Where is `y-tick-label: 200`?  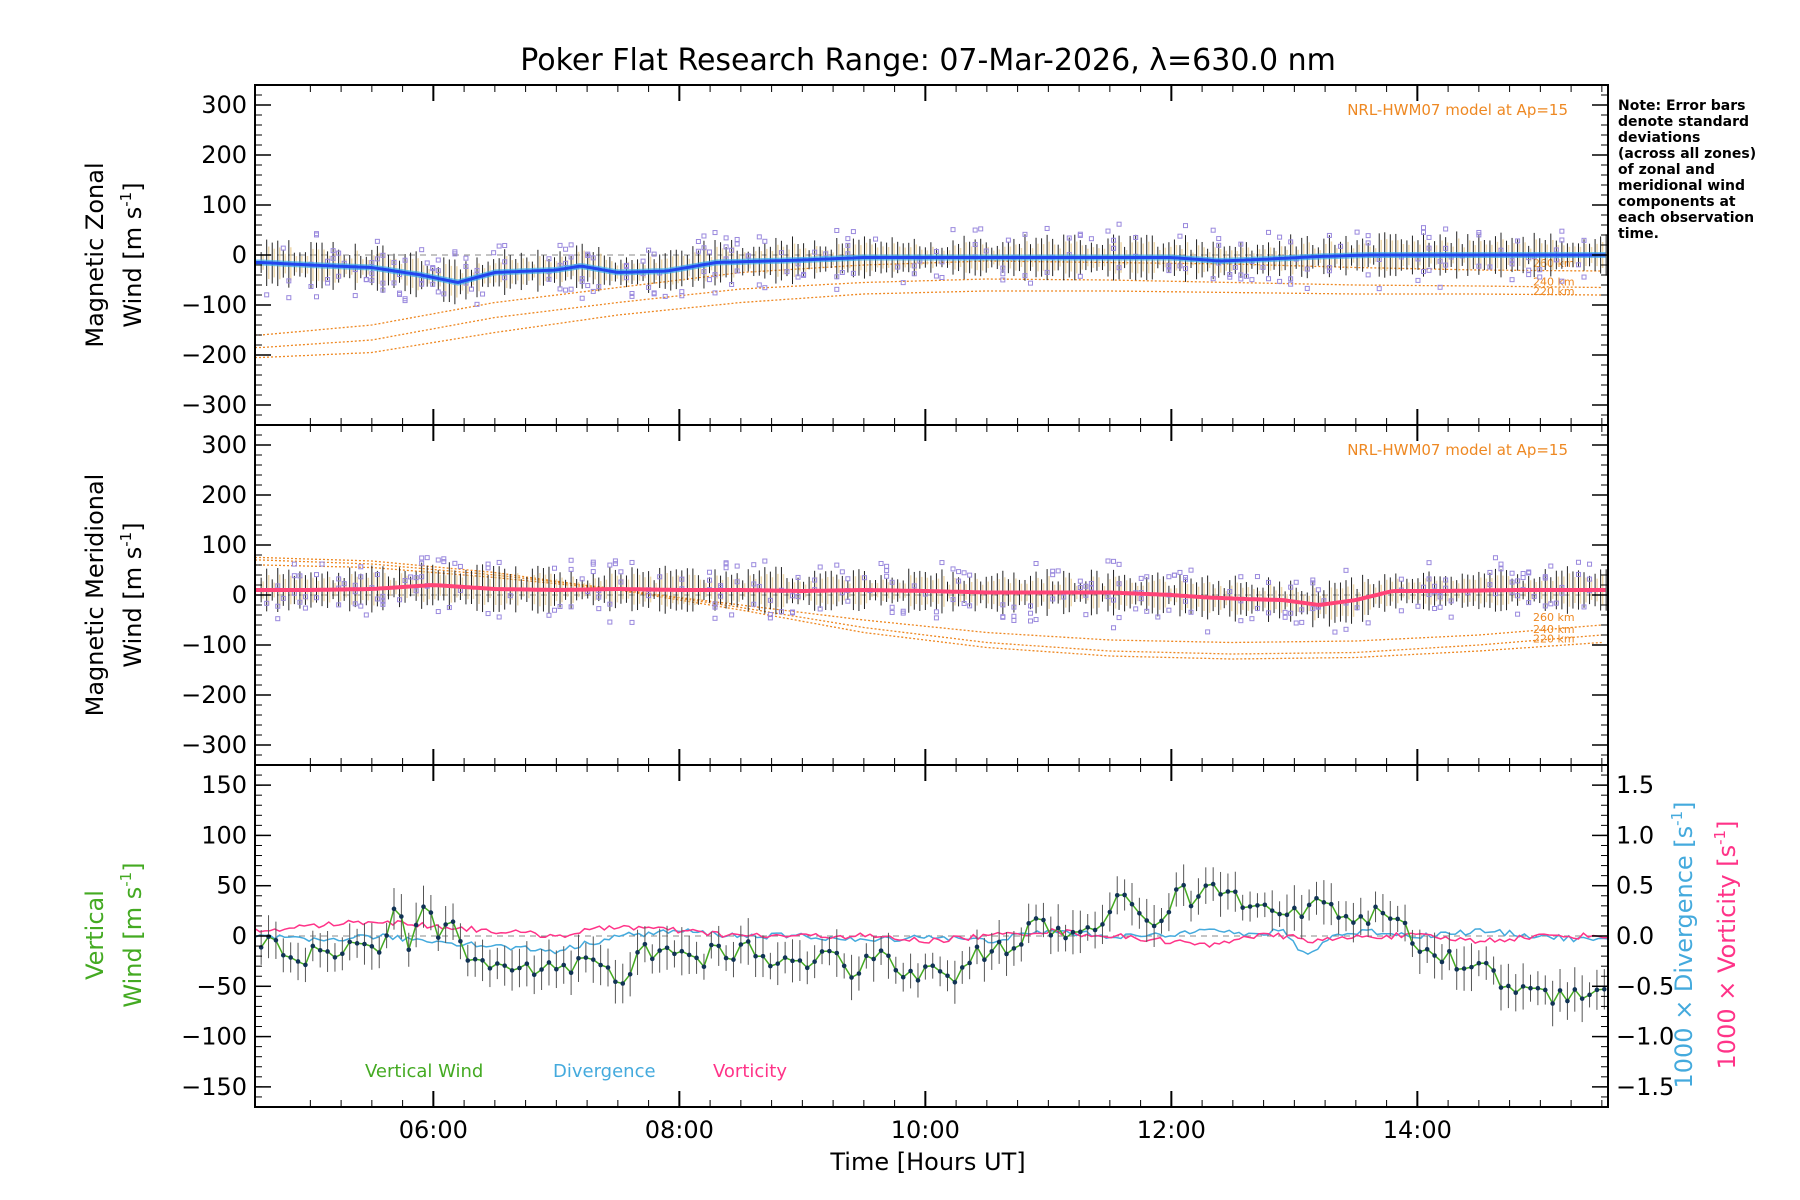 y-tick-label: 200 is located at coordinates (224, 495).